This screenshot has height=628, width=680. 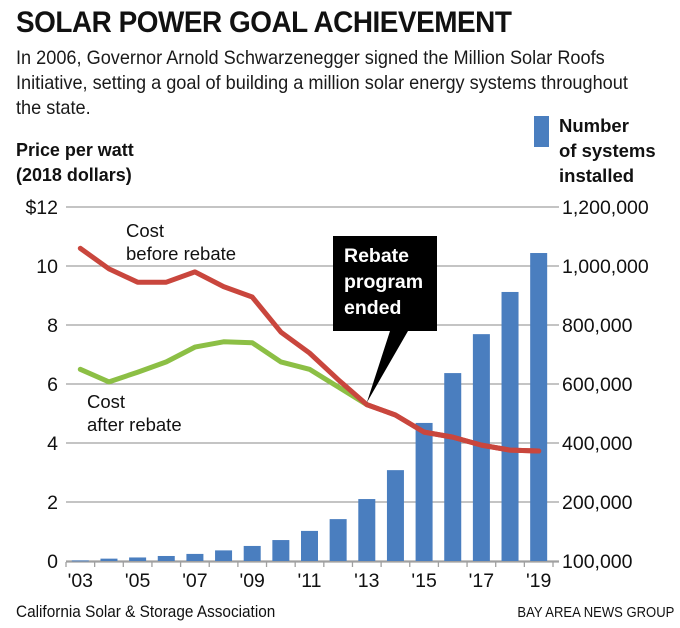 I want to click on bar-2016, so click(x=453, y=467).